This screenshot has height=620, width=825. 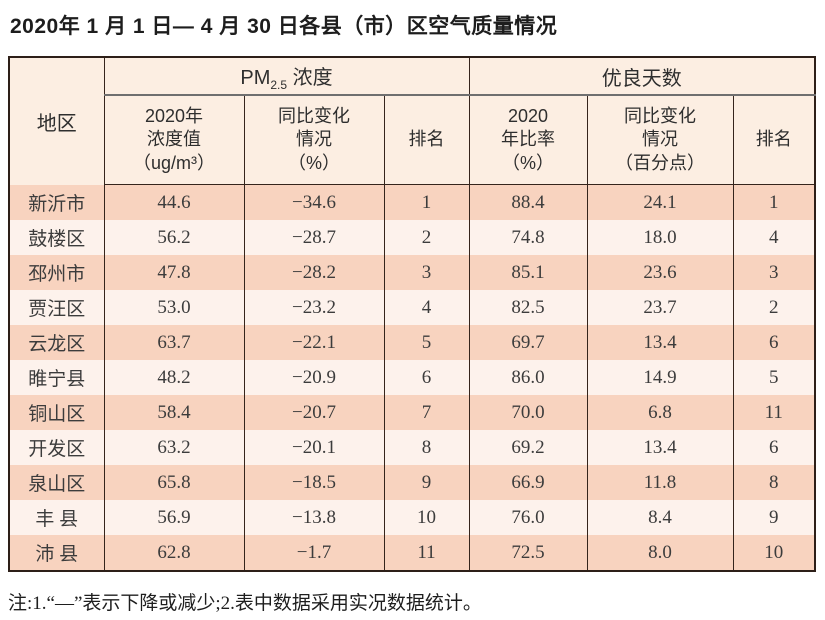 What do you see at coordinates (660, 140) in the screenshot?
I see `col-header-good-change: 同比变化 情况 （百分点）` at bounding box center [660, 140].